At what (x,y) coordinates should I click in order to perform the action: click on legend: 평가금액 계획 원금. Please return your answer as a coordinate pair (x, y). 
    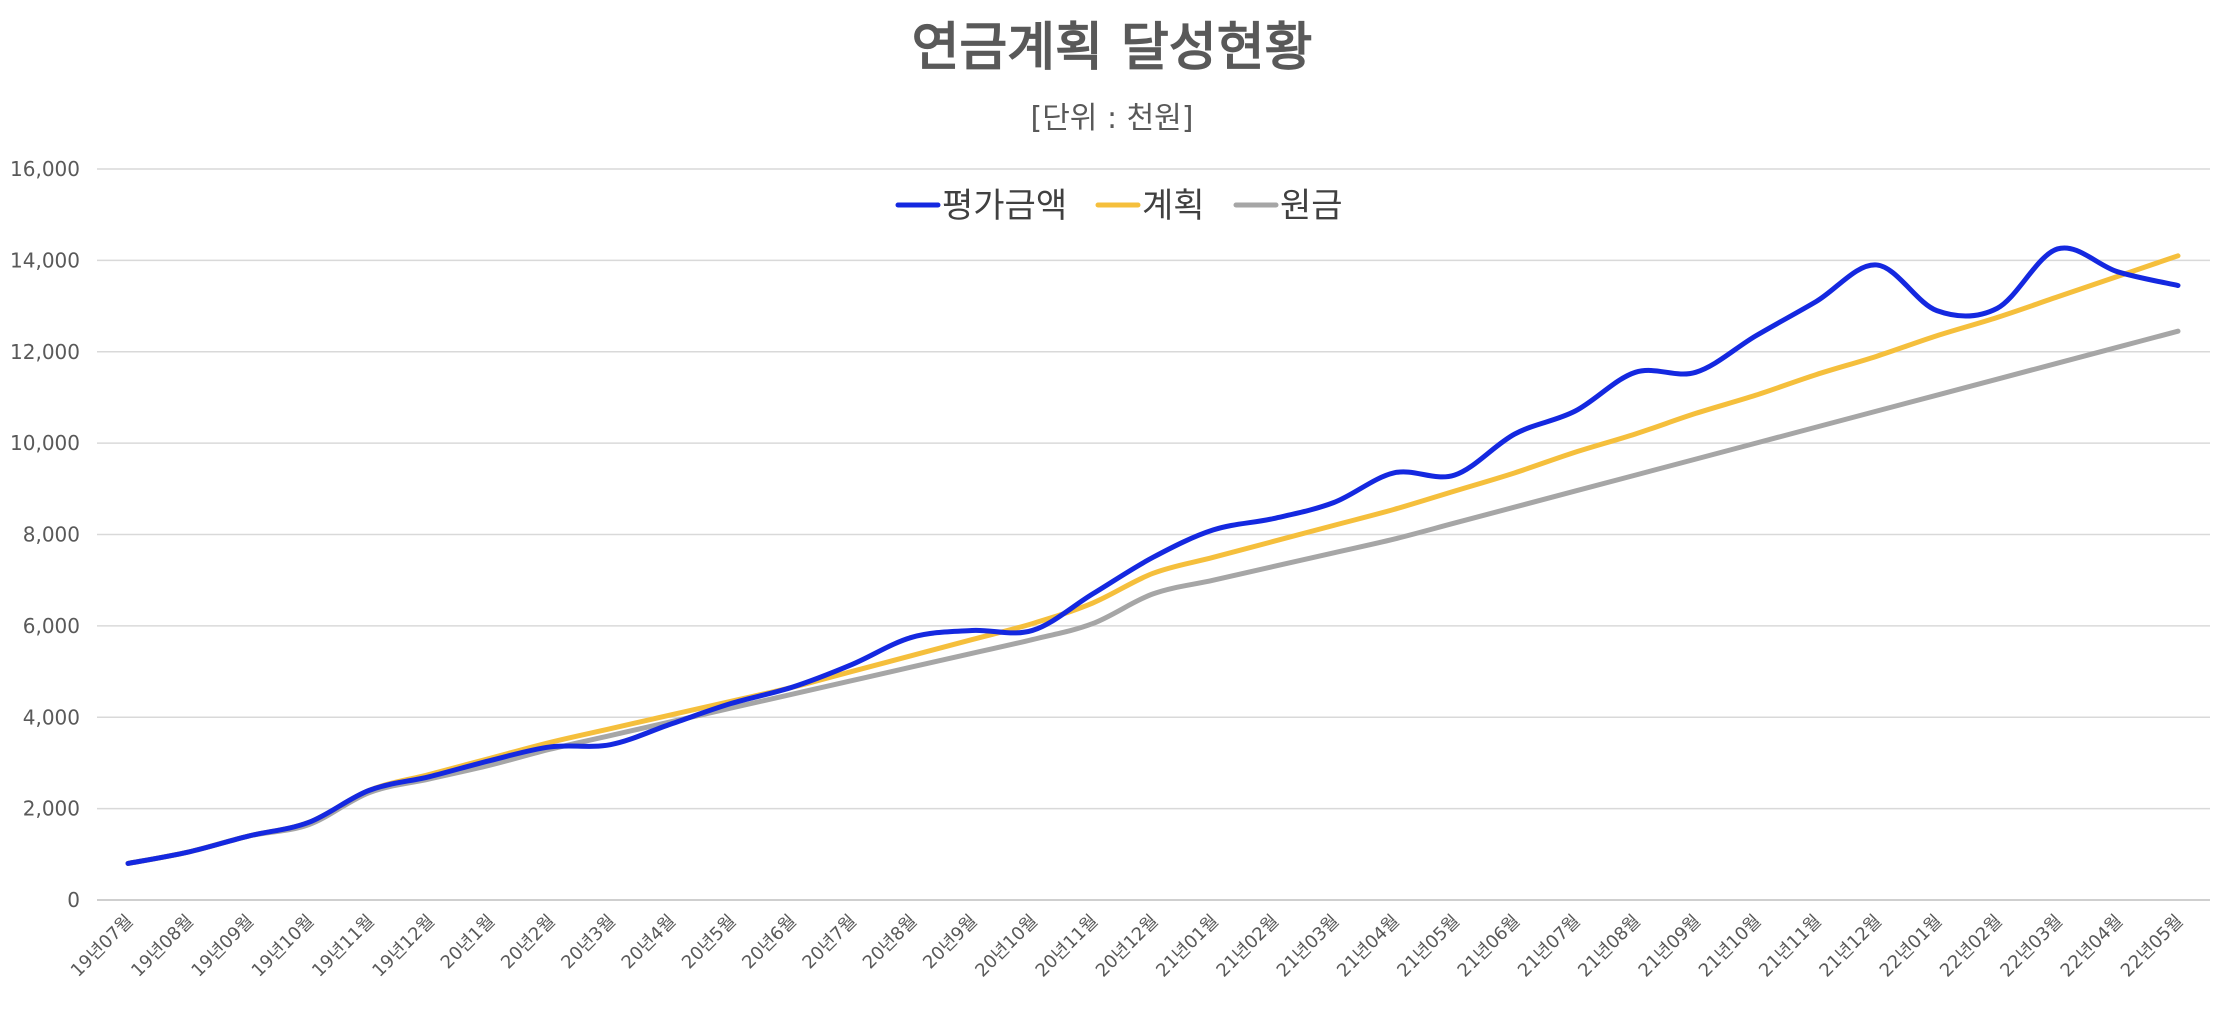
    Looking at the image, I should click on (1119, 206).